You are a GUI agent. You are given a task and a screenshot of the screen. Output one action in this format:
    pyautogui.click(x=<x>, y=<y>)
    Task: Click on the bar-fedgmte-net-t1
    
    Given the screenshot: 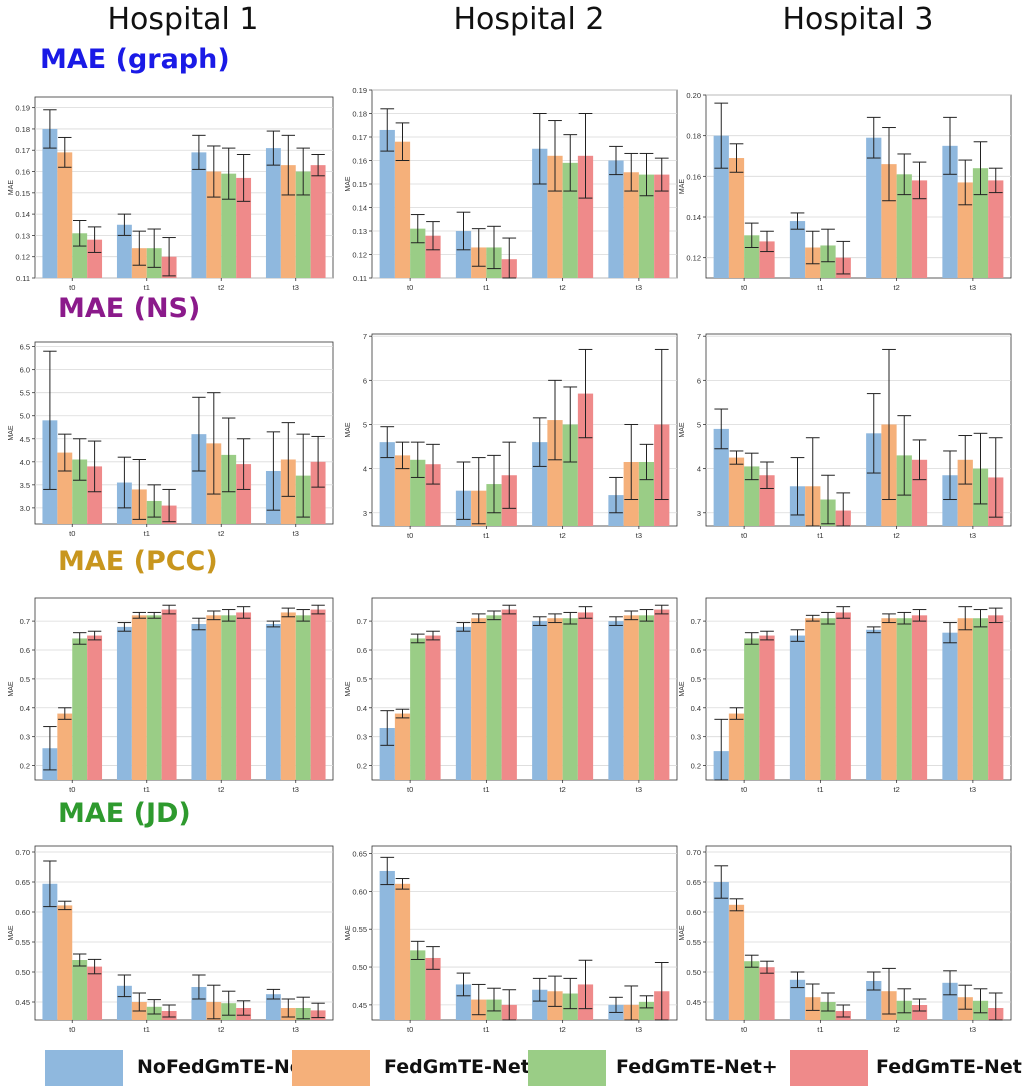 What is the action you would take?
    pyautogui.click(x=479, y=699)
    